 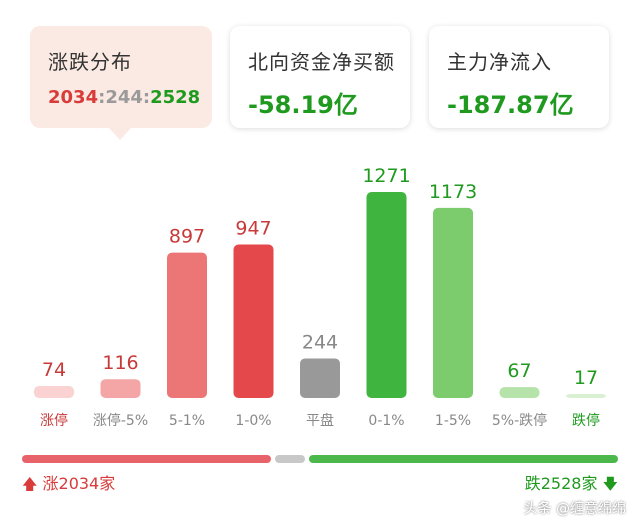 What do you see at coordinates (120, 133) in the screenshot?
I see `card-pointer-icon` at bounding box center [120, 133].